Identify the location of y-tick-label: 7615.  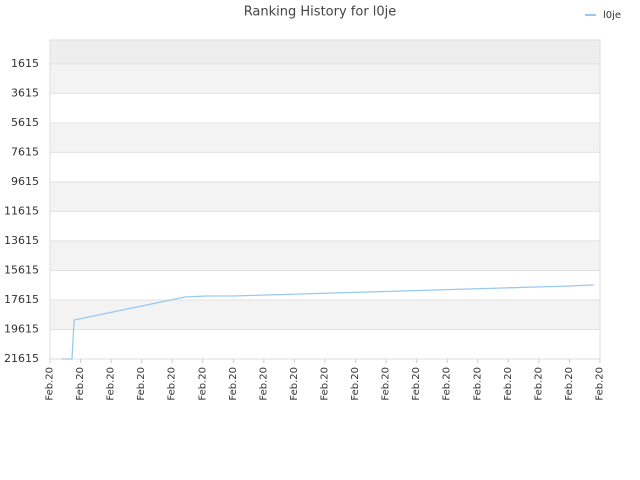
(25, 151).